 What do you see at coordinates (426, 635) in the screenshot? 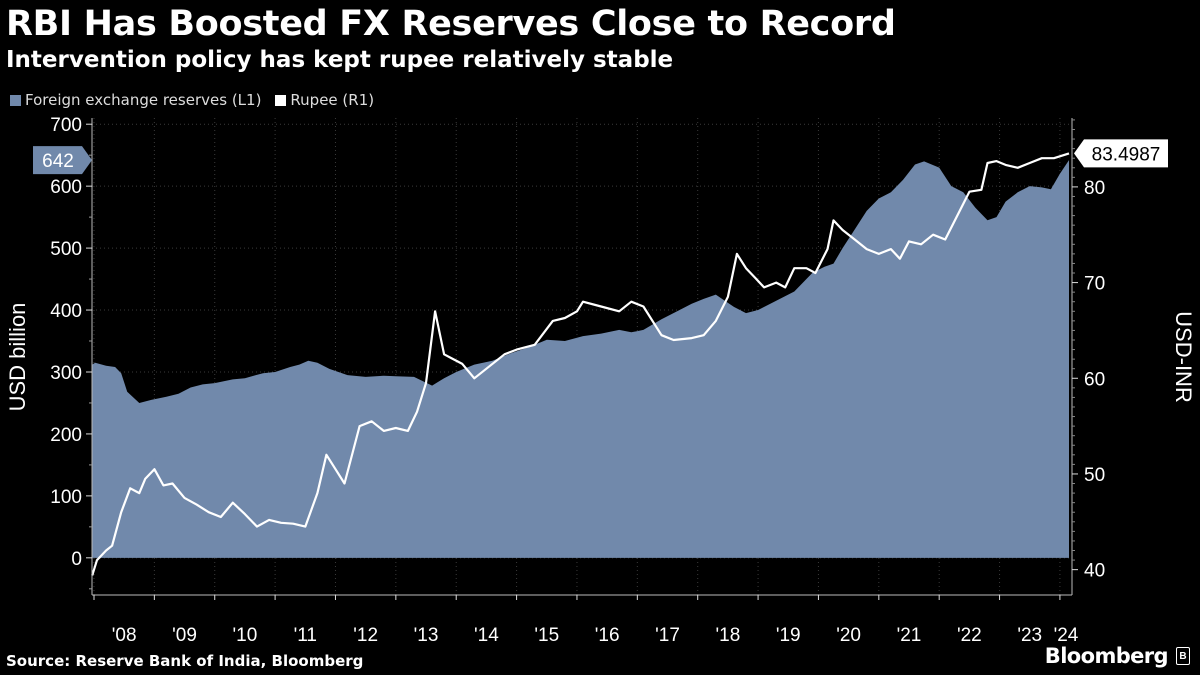
I see `x-axis-tick-label: '13` at bounding box center [426, 635].